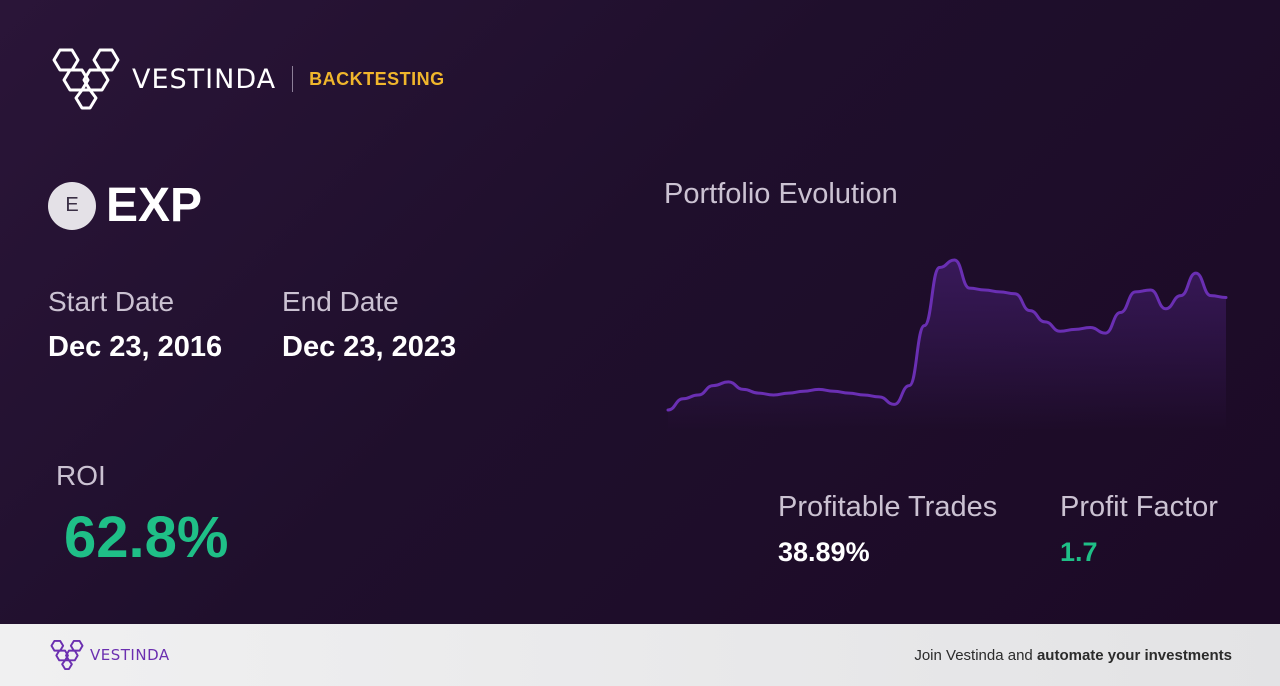  I want to click on profitable-trades-label: Profitable Trades, so click(888, 507).